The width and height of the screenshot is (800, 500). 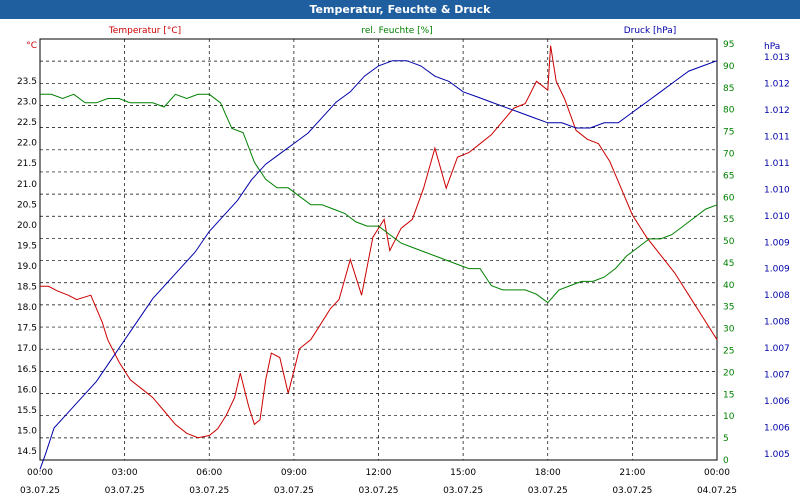 What do you see at coordinates (728, 308) in the screenshot?
I see `humidity-tick: 35` at bounding box center [728, 308].